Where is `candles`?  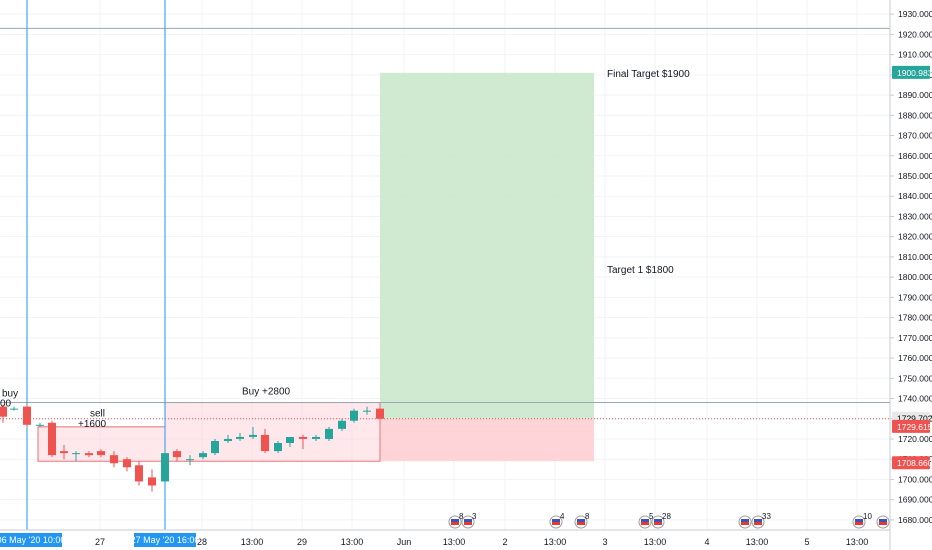 candles is located at coordinates (192, 448).